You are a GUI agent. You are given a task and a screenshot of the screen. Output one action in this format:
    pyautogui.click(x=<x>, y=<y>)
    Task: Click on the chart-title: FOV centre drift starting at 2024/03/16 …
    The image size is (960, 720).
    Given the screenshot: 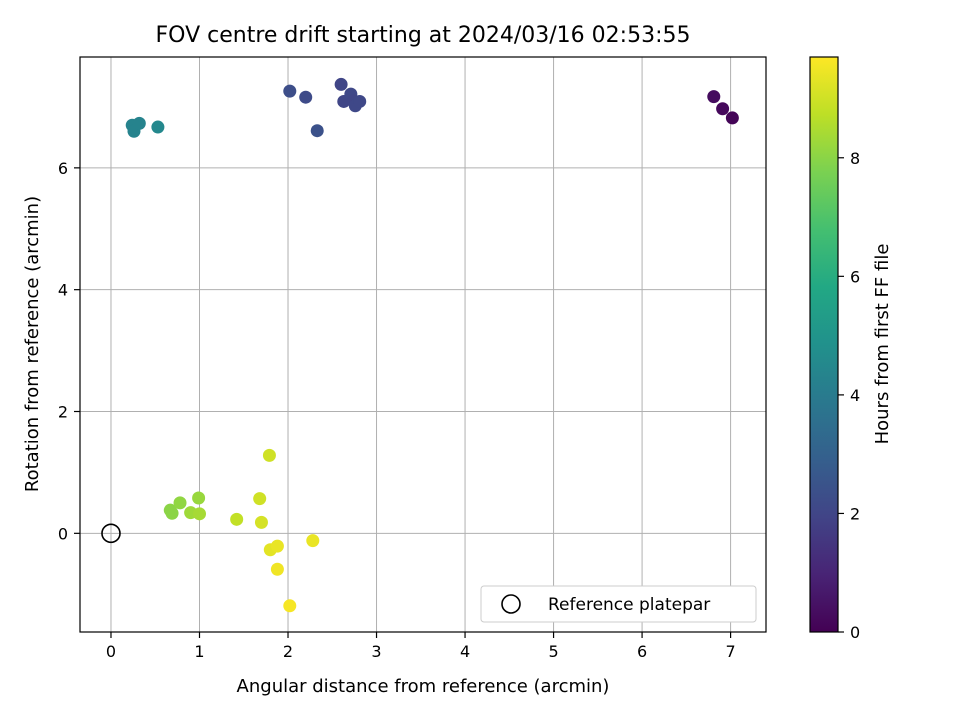 What is the action you would take?
    pyautogui.click(x=423, y=35)
    